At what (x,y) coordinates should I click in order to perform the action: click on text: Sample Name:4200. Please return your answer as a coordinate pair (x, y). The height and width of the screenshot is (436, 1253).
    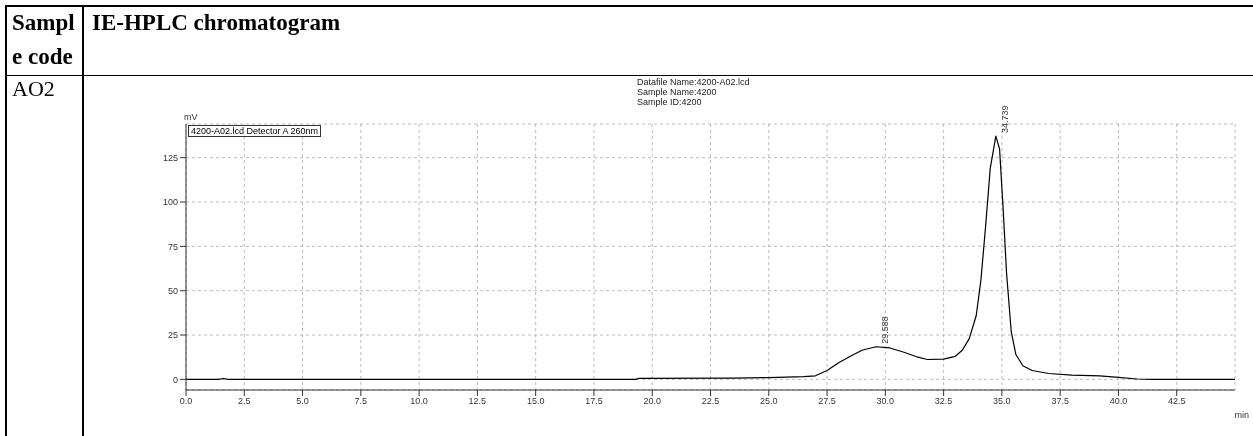
    Looking at the image, I should click on (677, 92).